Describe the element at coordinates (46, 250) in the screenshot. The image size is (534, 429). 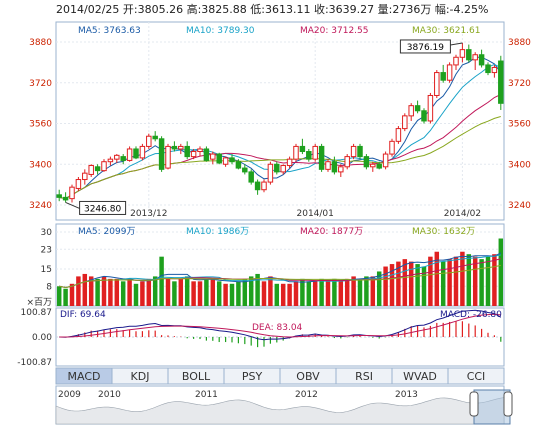
I see `volume-tick: 23` at that location.